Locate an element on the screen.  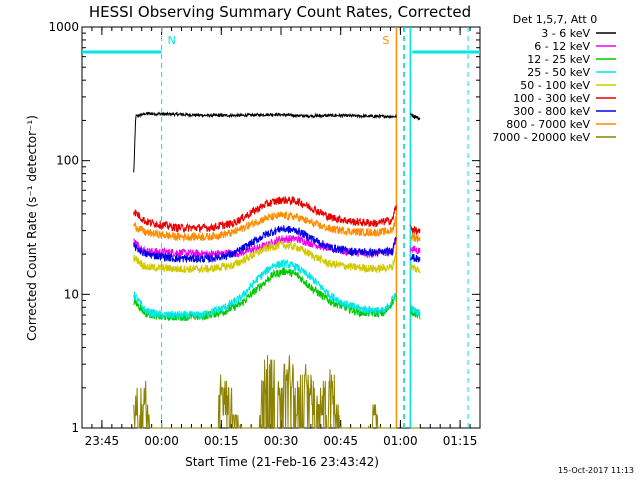
legend-label: 7000 - 20000 keV is located at coordinates (541, 137).